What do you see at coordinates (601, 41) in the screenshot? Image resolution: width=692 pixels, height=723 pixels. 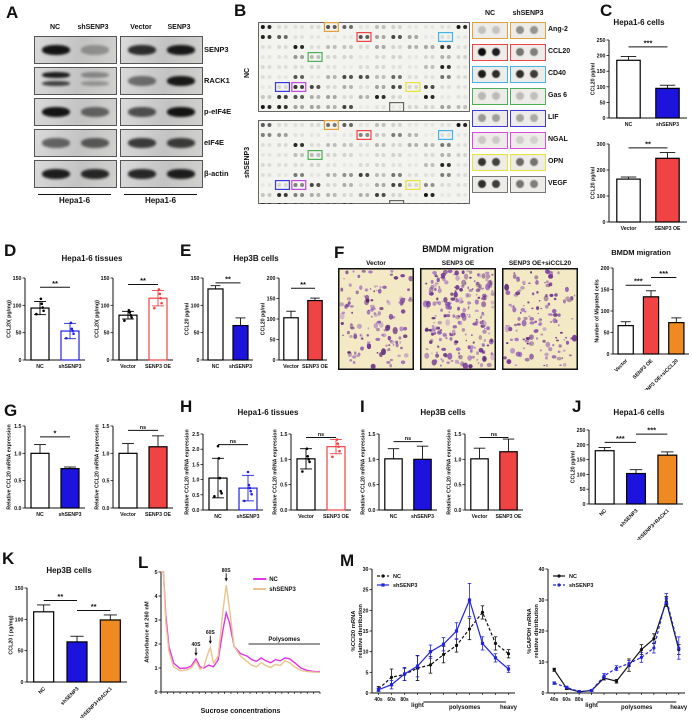 I see `svg-text: 250` at bounding box center [601, 41].